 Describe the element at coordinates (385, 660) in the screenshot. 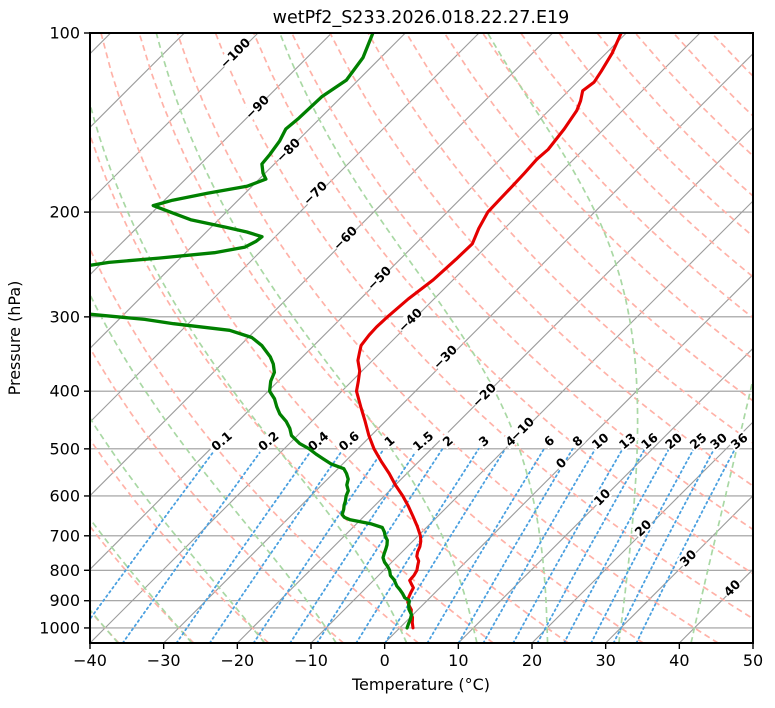

I see `x-tick-label: 0` at that location.